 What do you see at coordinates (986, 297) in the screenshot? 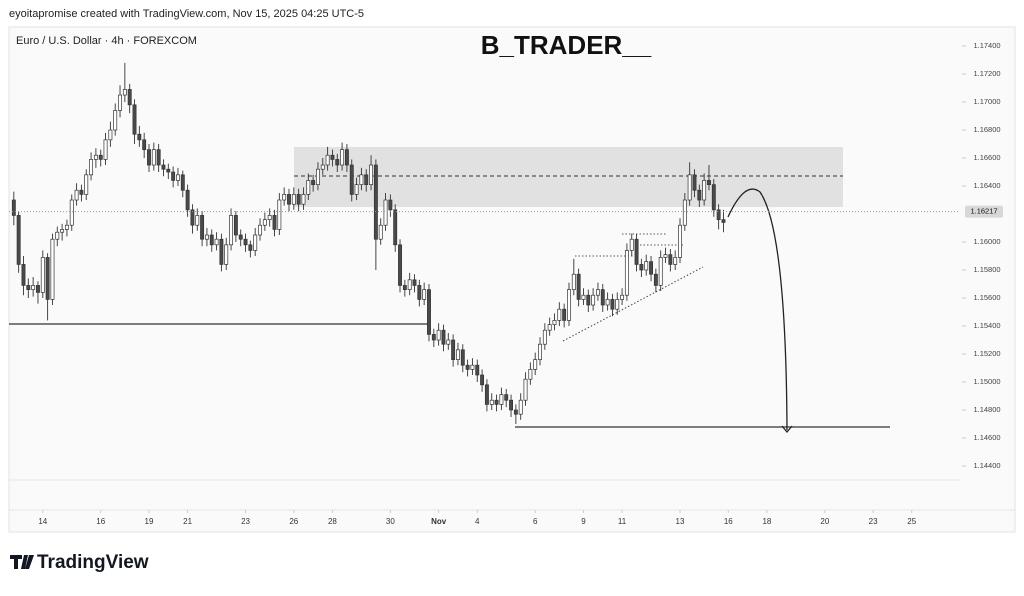
I see `y-tick-label: 1.15600` at bounding box center [986, 297].